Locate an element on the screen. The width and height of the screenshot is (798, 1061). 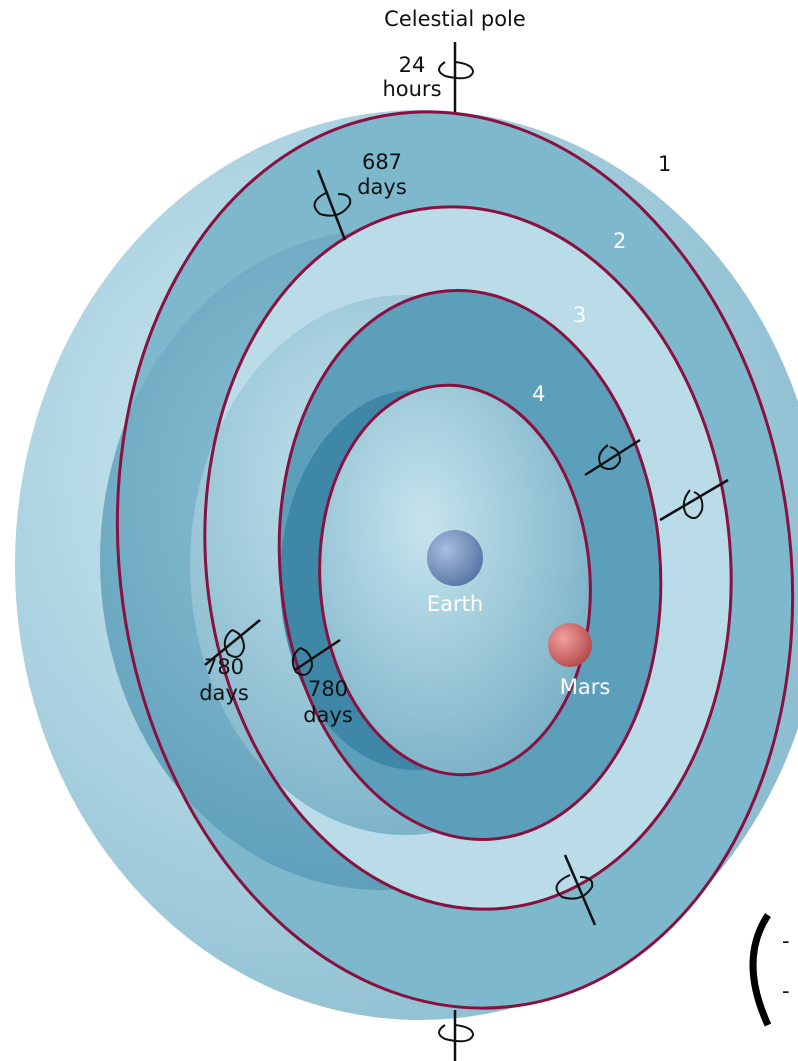
body-label: Earth is located at coordinates (455, 604).